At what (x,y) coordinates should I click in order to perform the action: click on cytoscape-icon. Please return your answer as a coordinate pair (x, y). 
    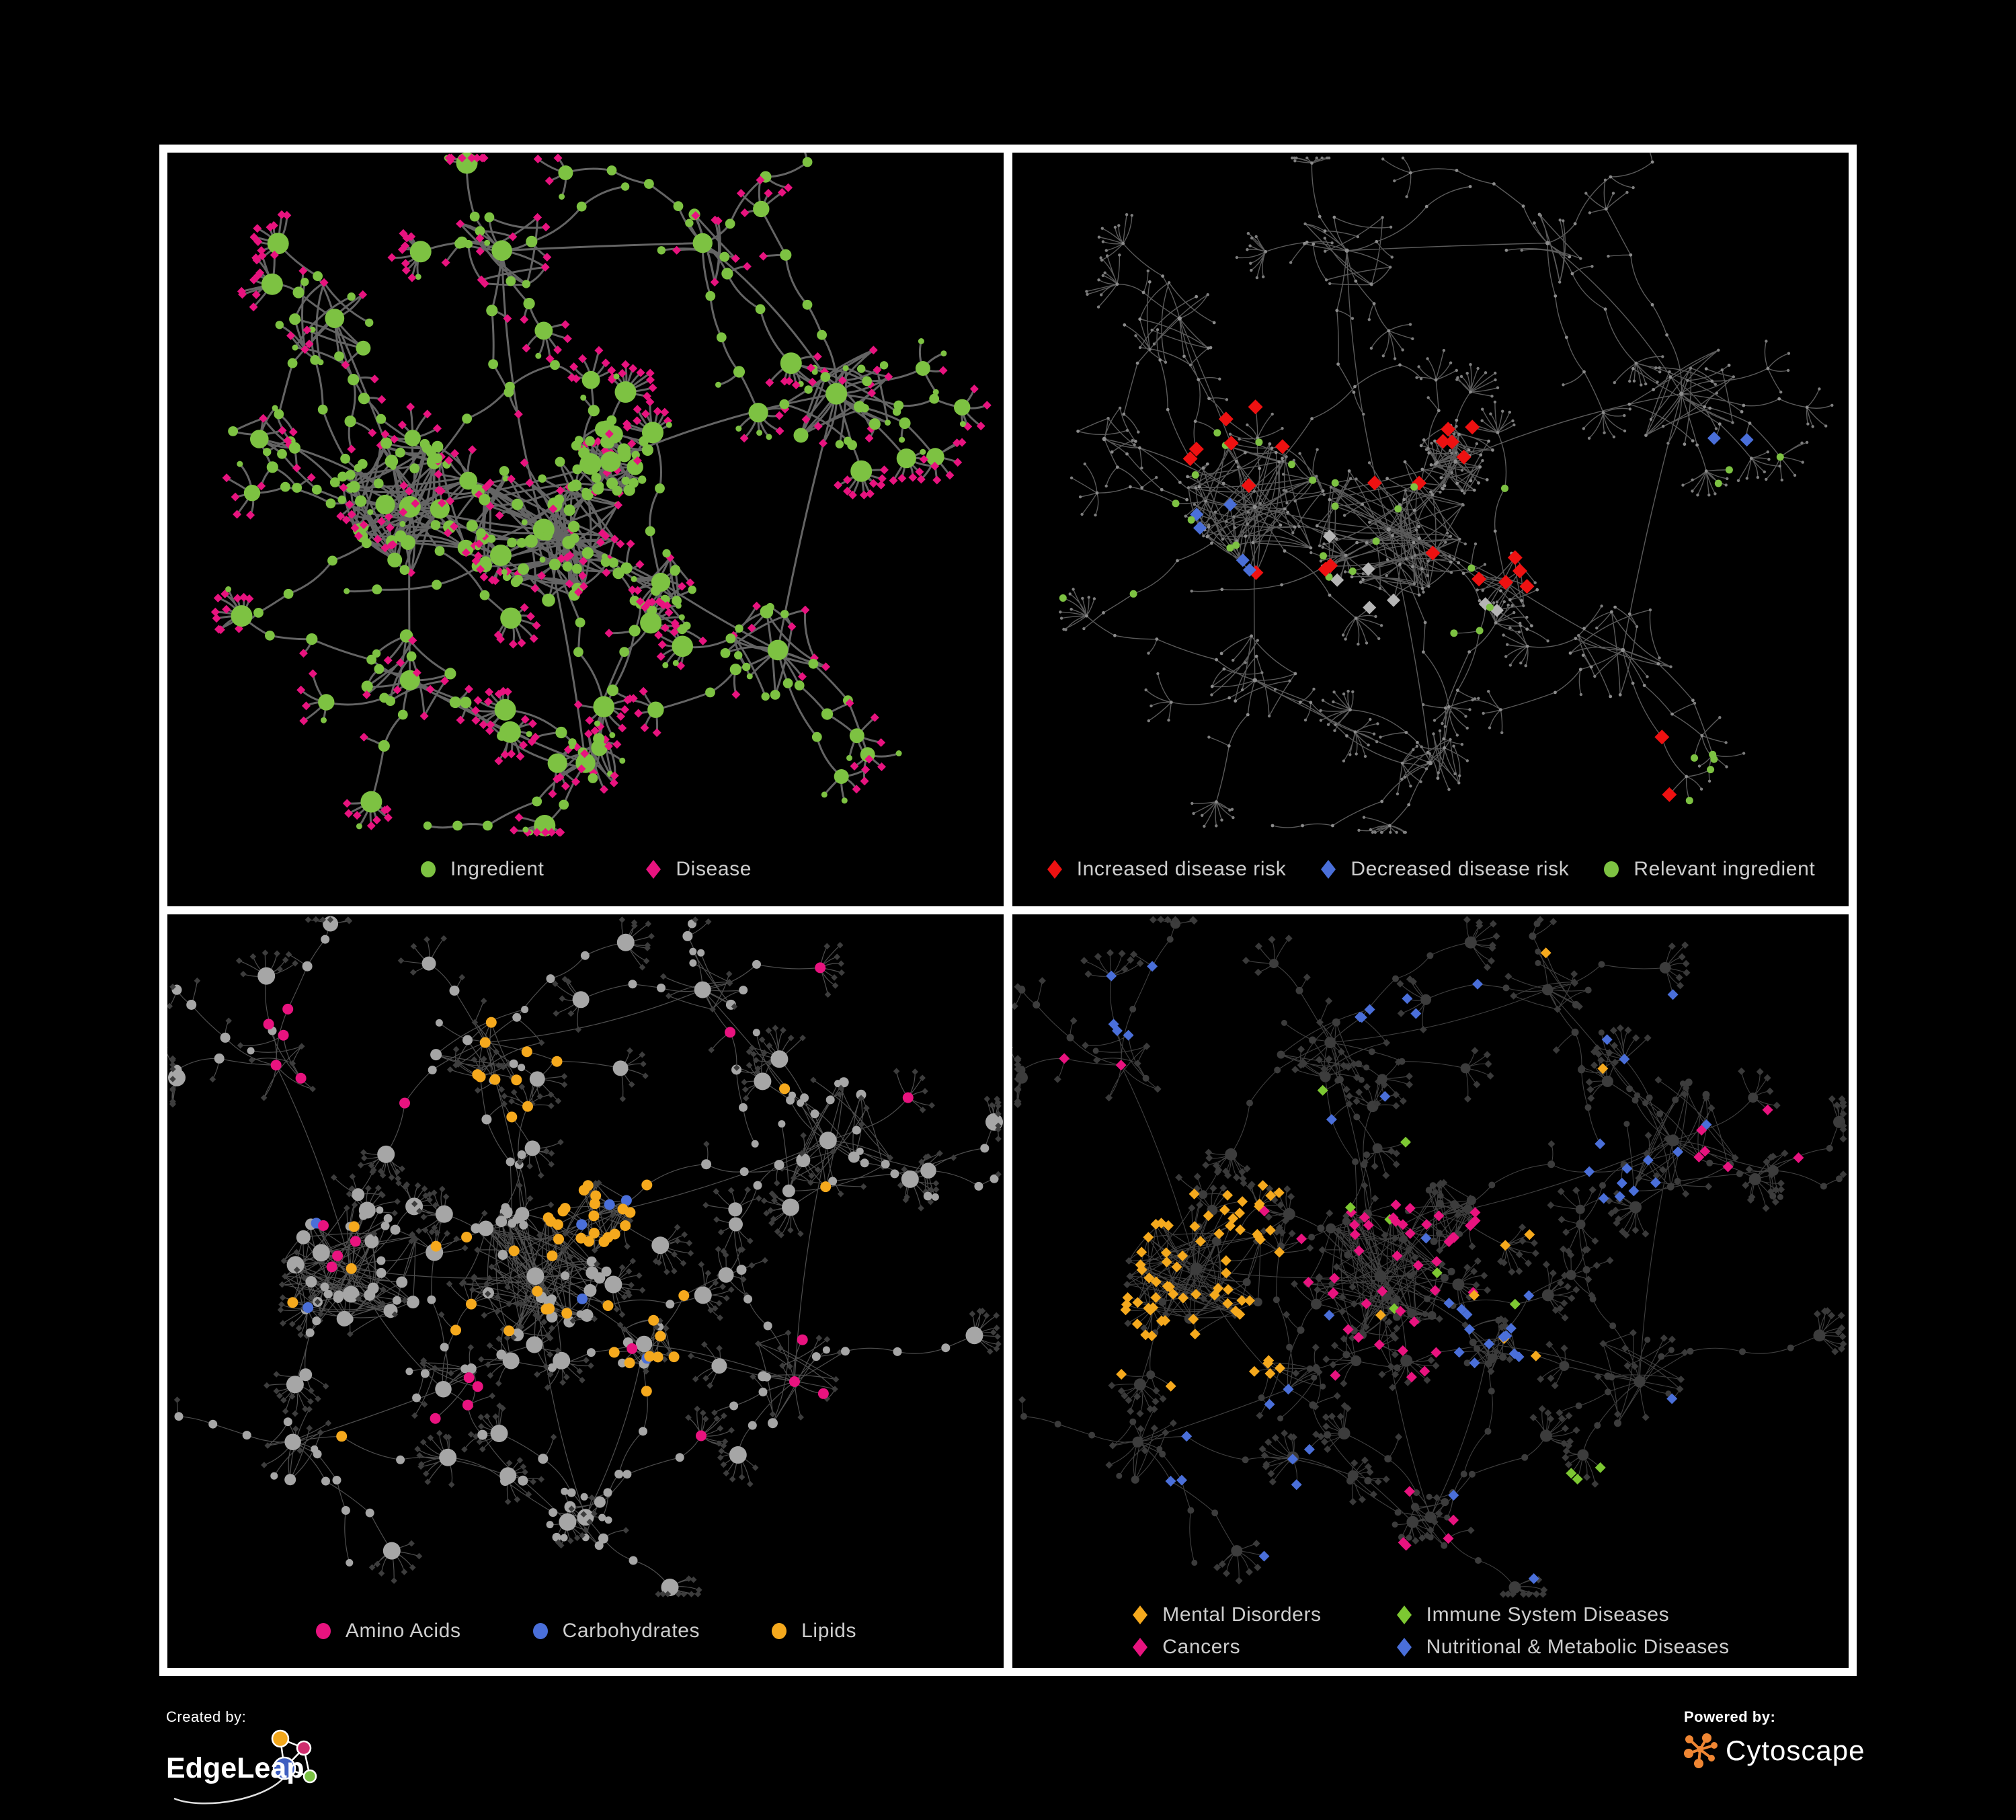
    Looking at the image, I should click on (1701, 1750).